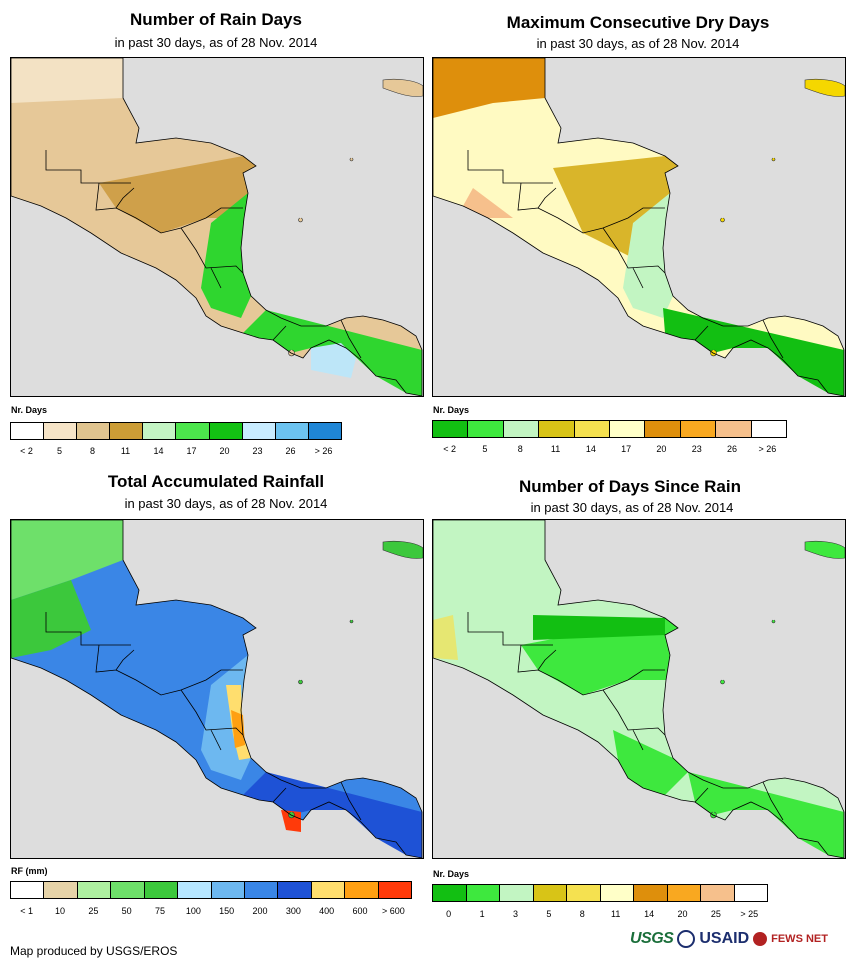 The height and width of the screenshot is (970, 854). What do you see at coordinates (729, 939) in the screenshot?
I see `logo-strip: USGS USAID FEWS NET` at bounding box center [729, 939].